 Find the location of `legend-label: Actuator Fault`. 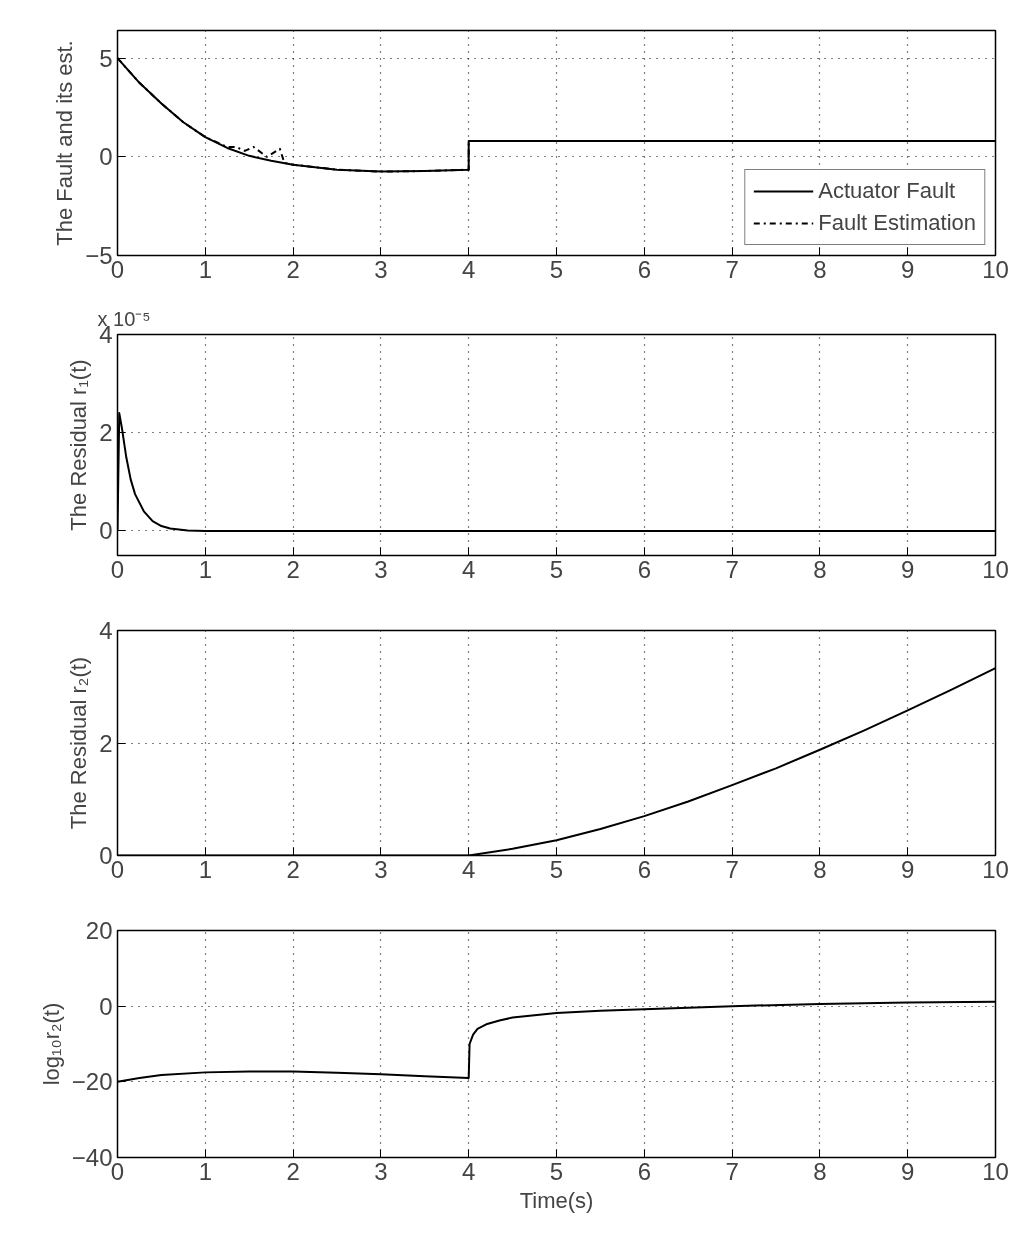

legend-label: Actuator Fault is located at coordinates (887, 191).